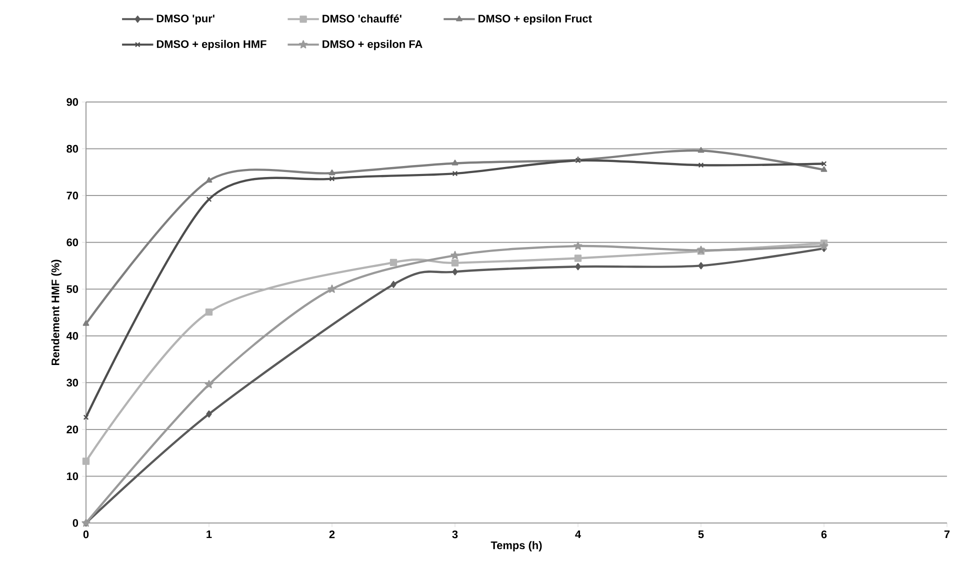 The height and width of the screenshot is (586, 978). Describe the element at coordinates (362, 18) in the screenshot. I see `legend-label: DMSO 'chauffé'` at that location.